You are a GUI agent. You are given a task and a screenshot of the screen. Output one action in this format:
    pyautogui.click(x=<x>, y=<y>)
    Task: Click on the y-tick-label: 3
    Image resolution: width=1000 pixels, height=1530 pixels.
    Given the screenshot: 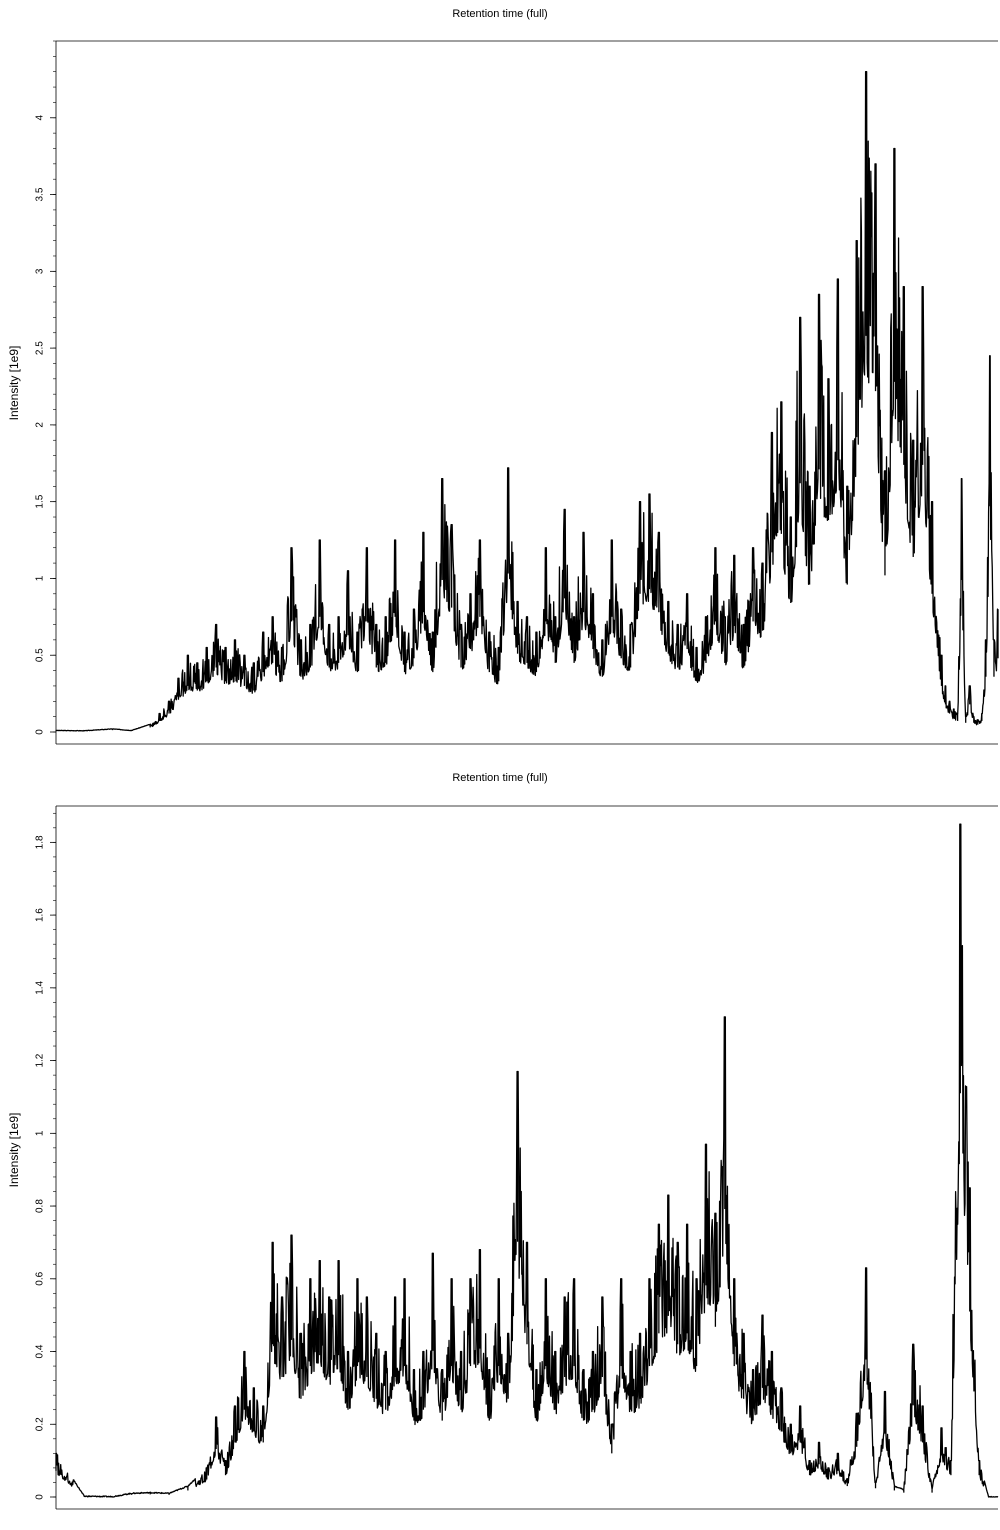 What is the action you would take?
    pyautogui.click(x=40, y=271)
    